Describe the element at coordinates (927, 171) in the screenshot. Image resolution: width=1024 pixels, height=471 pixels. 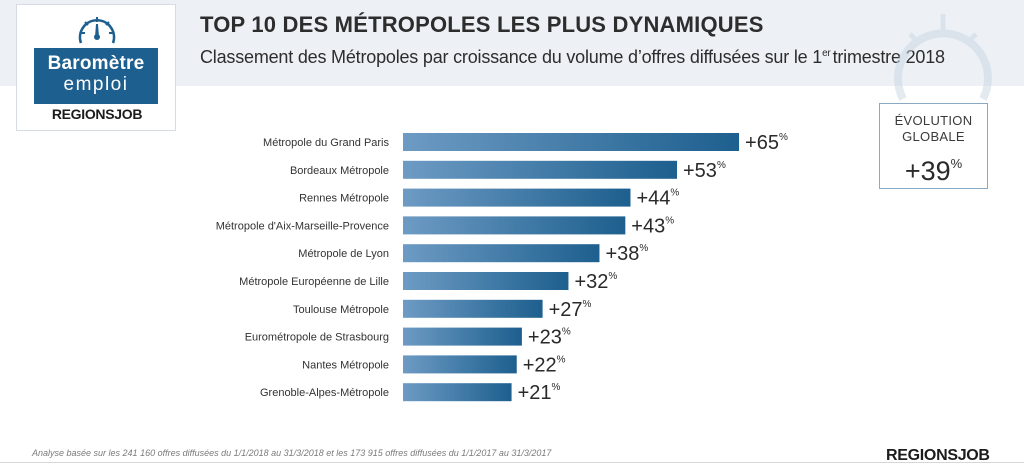
I see `evolution-number: +39` at that location.